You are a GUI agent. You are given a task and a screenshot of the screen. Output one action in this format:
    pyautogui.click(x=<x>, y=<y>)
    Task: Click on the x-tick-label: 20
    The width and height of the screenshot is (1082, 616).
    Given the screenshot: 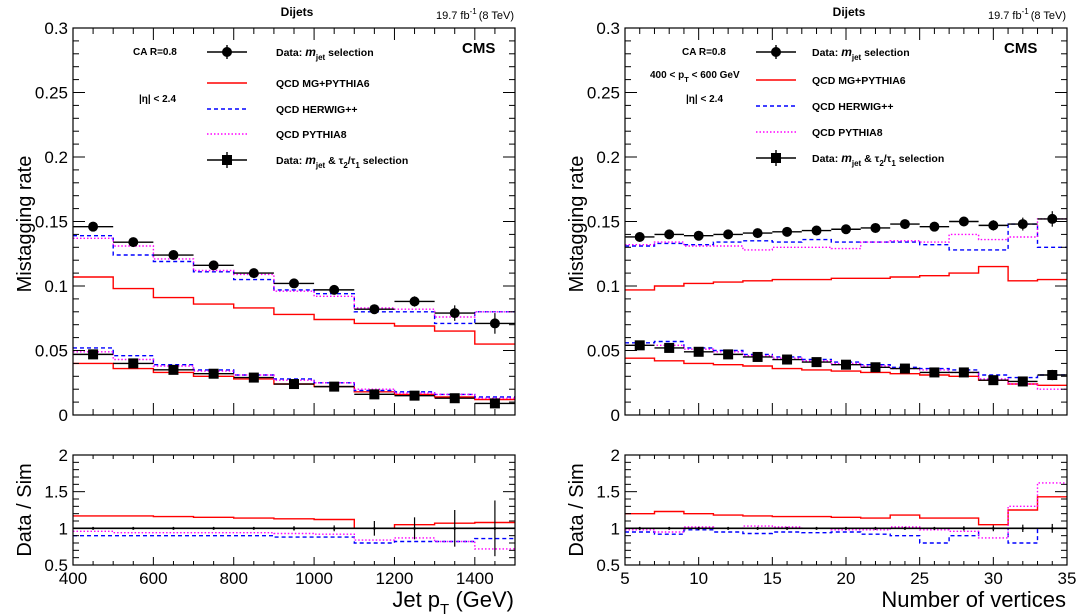 What is the action you would take?
    pyautogui.click(x=846, y=578)
    